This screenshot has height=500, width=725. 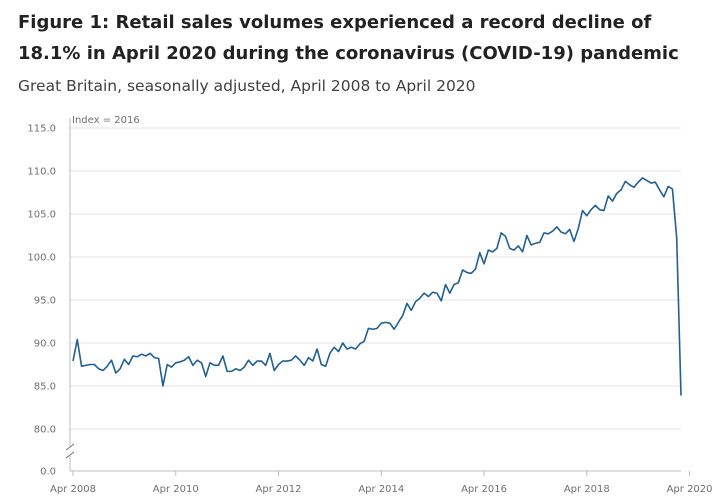 I want to click on y-tick-label: 100.0, so click(x=41, y=258).